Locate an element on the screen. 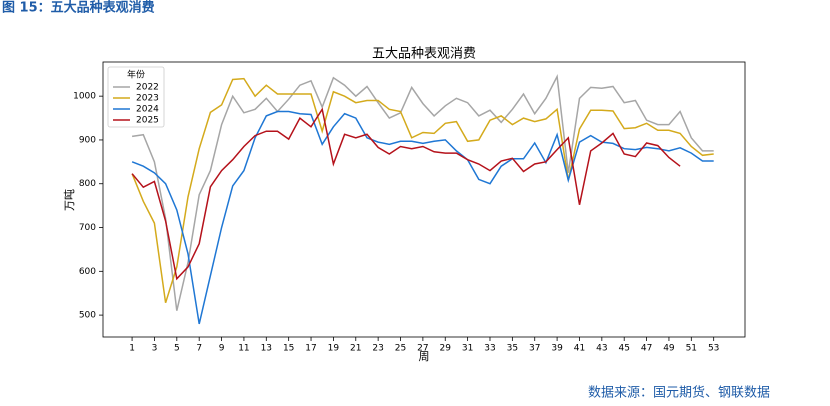  x-tick-label: 45 is located at coordinates (623, 349).